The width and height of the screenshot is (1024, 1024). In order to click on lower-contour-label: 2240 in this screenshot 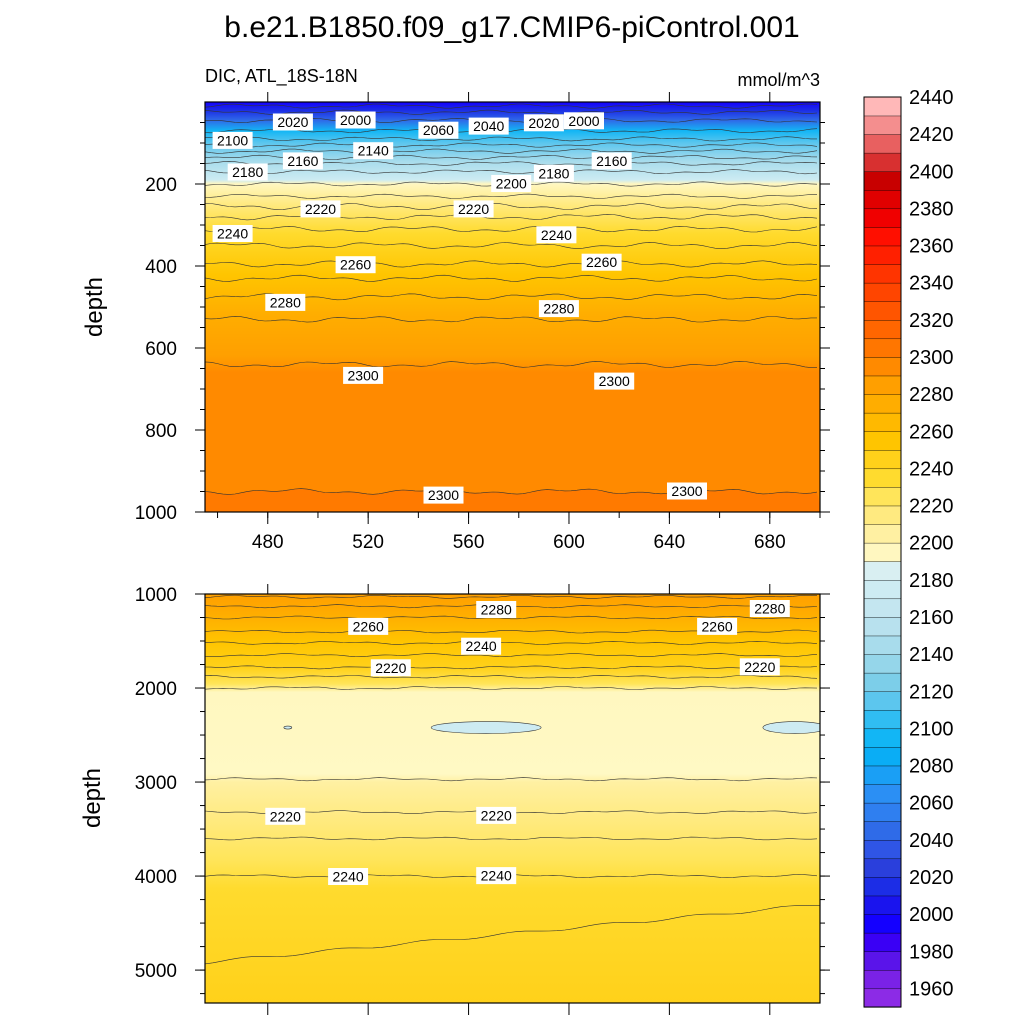, I will do `click(481, 646)`.